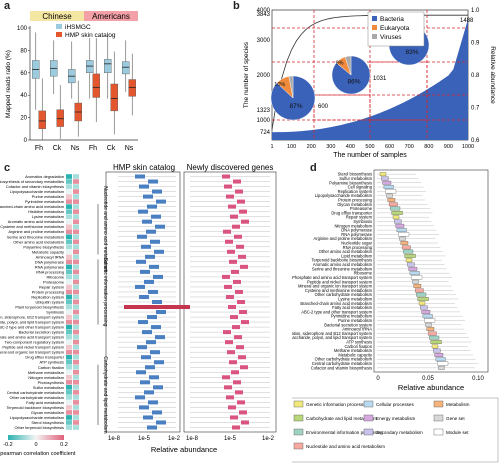 This screenshot has height=474, width=500. Describe the element at coordinates (492, 75) in the screenshot. I see `right-axis-label: Relative abundance` at that location.